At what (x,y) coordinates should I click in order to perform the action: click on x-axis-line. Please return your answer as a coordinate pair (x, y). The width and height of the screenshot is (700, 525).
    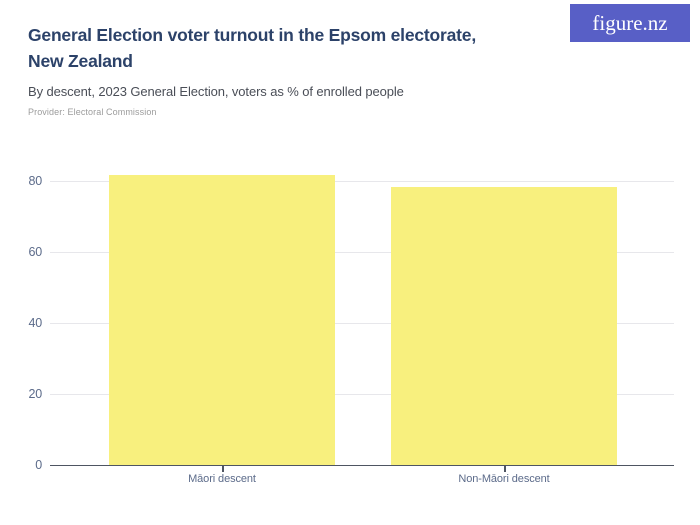
    Looking at the image, I should click on (362, 465).